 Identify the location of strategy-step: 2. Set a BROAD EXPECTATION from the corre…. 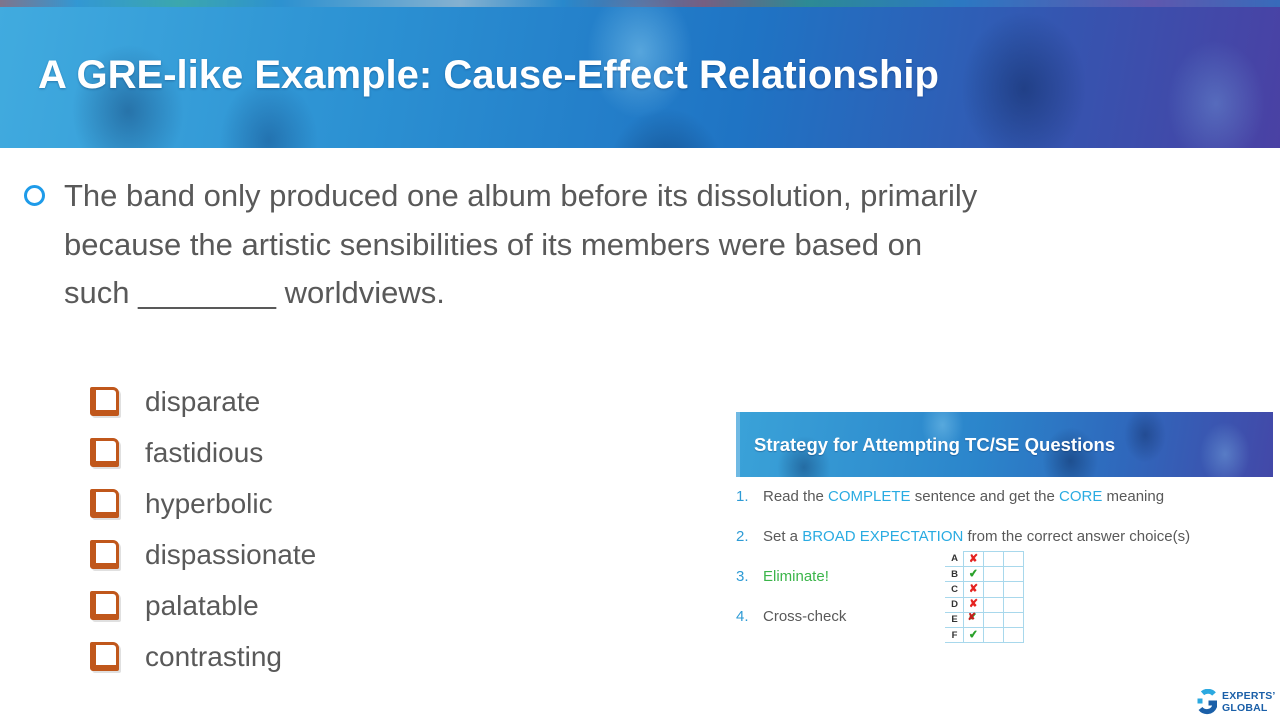
(1004, 538).